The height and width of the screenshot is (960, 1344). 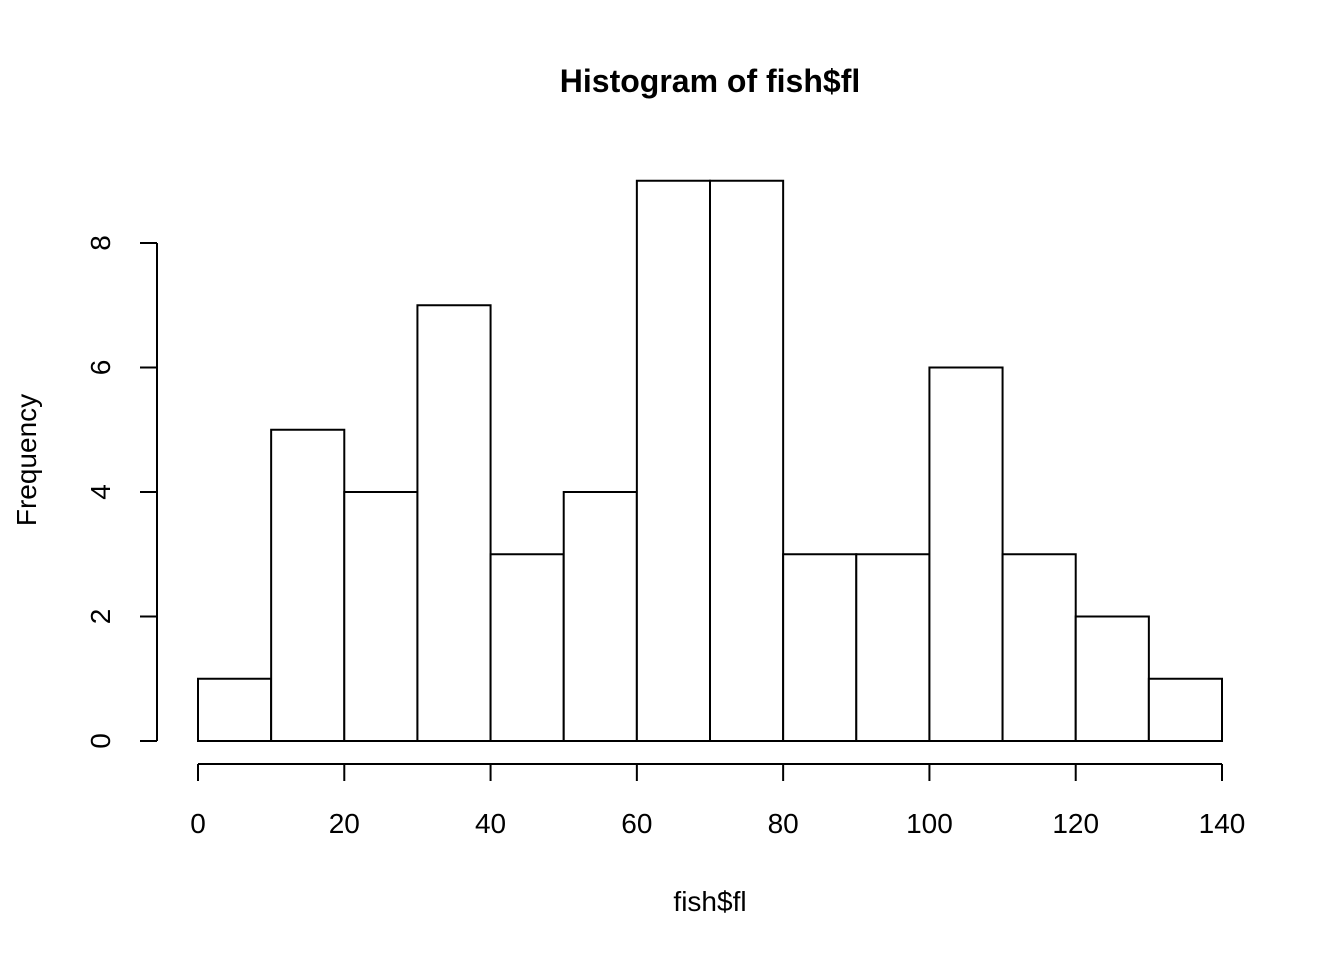 What do you see at coordinates (100, 617) in the screenshot?
I see `y-tick-label: 2` at bounding box center [100, 617].